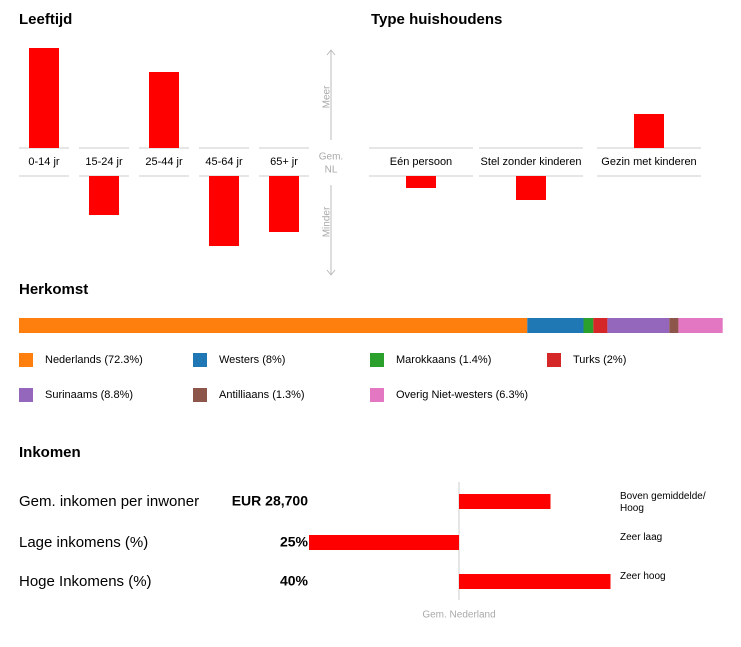 The height and width of the screenshot is (647, 741). I want to click on rating: Boven gemiddelde/ Hoog, so click(663, 502).